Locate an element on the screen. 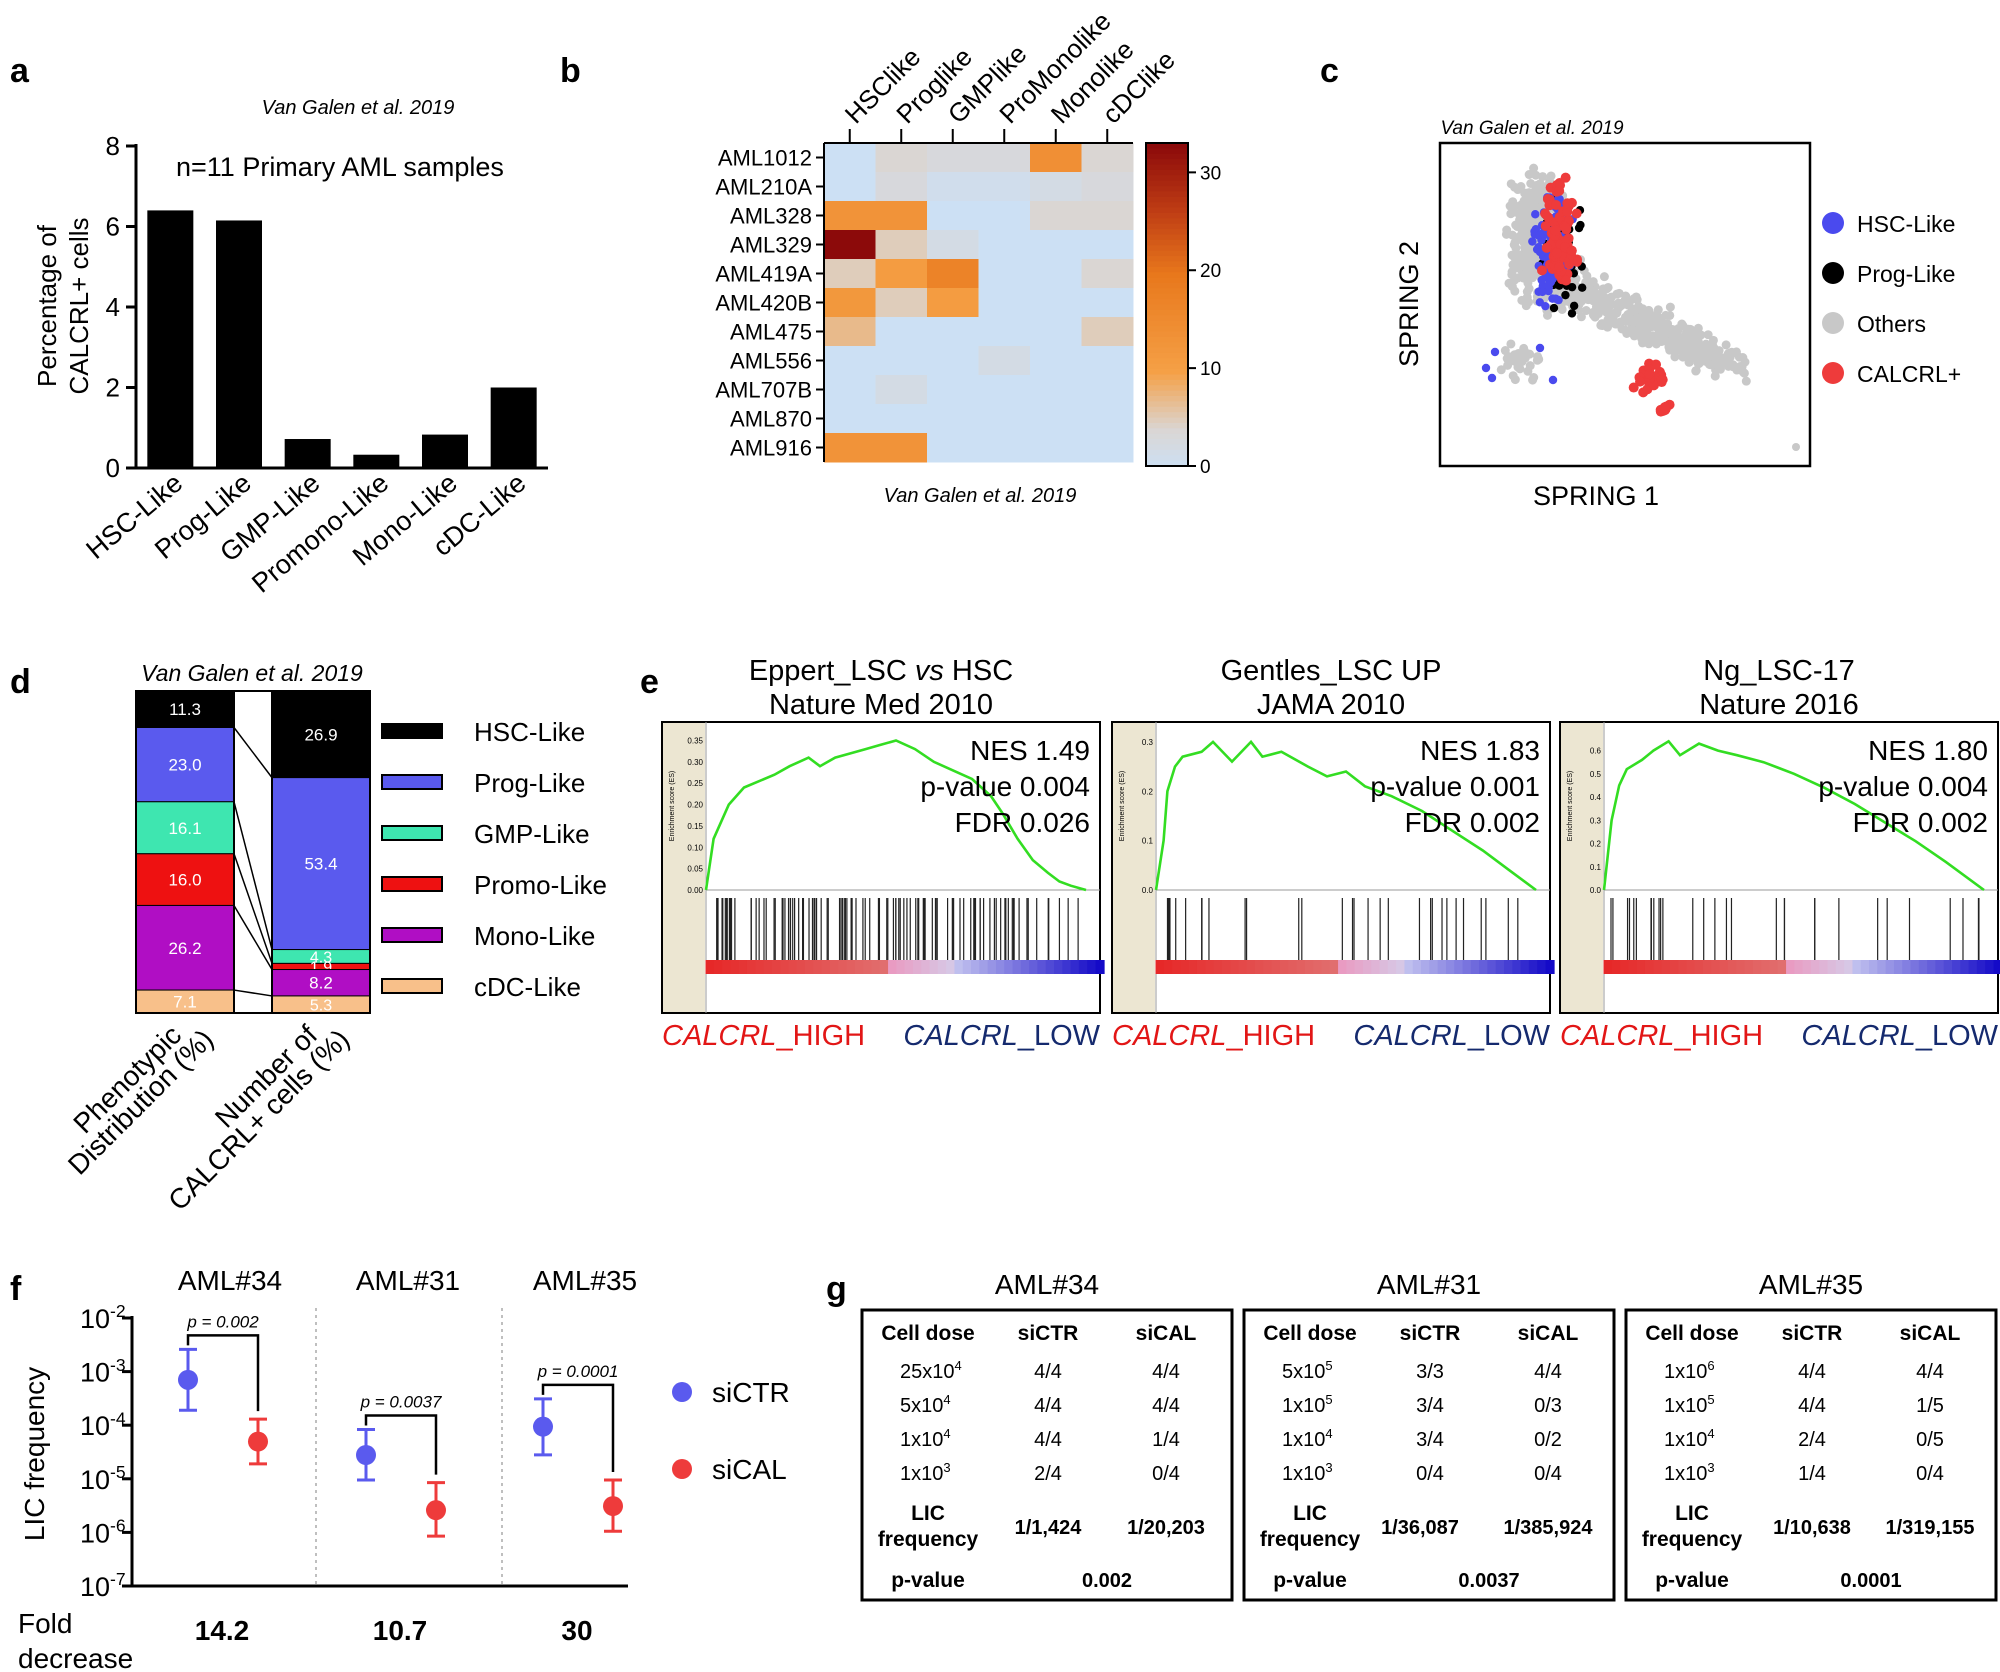 The width and height of the screenshot is (2000, 1672). segment-value-label: 23.0 is located at coordinates (184, 765).